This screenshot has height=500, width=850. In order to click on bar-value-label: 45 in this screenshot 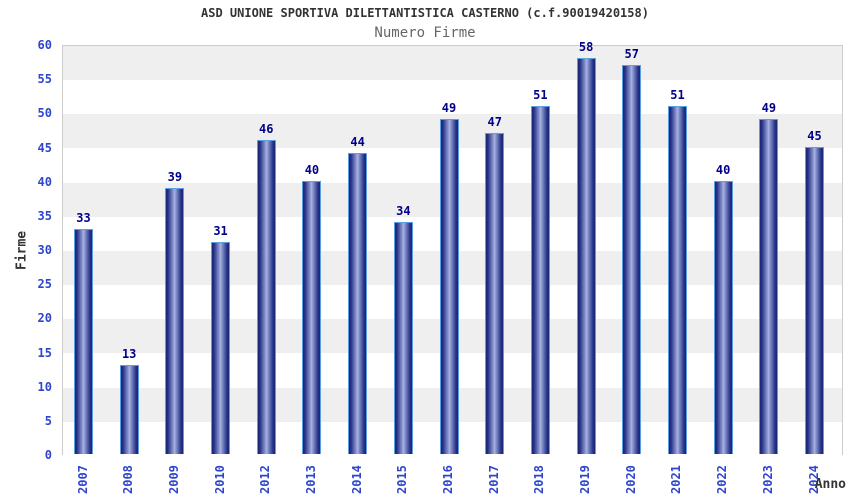, I will do `click(814, 135)`.